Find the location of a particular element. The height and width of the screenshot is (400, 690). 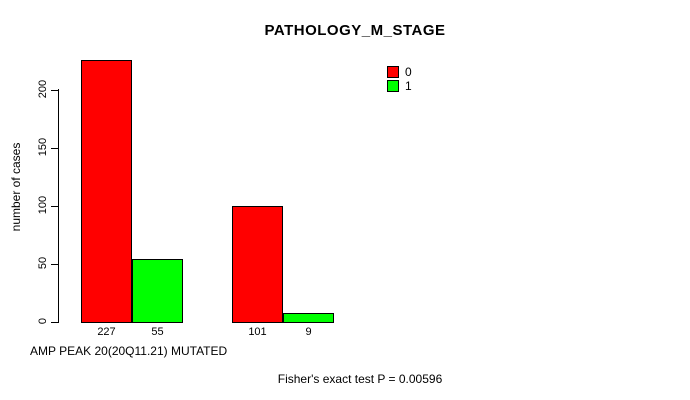

y-axis-line is located at coordinates (58, 206).